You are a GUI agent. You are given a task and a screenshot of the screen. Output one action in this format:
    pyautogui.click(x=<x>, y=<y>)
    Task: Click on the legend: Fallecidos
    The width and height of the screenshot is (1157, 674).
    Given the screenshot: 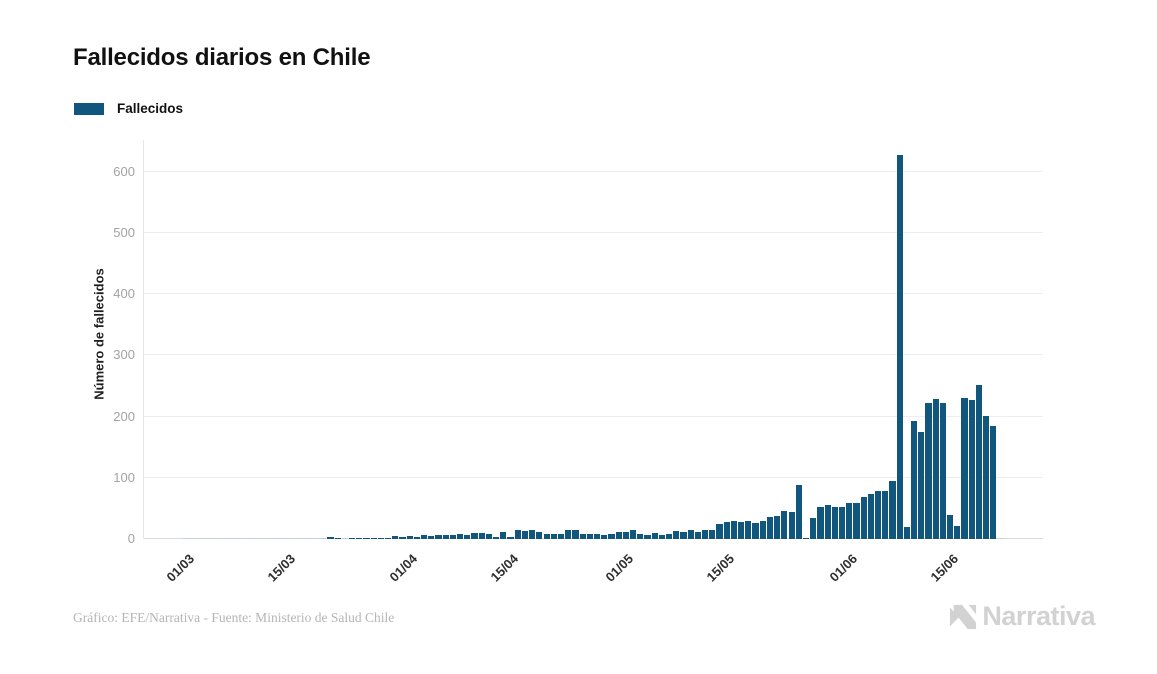 What is the action you would take?
    pyautogui.click(x=128, y=108)
    